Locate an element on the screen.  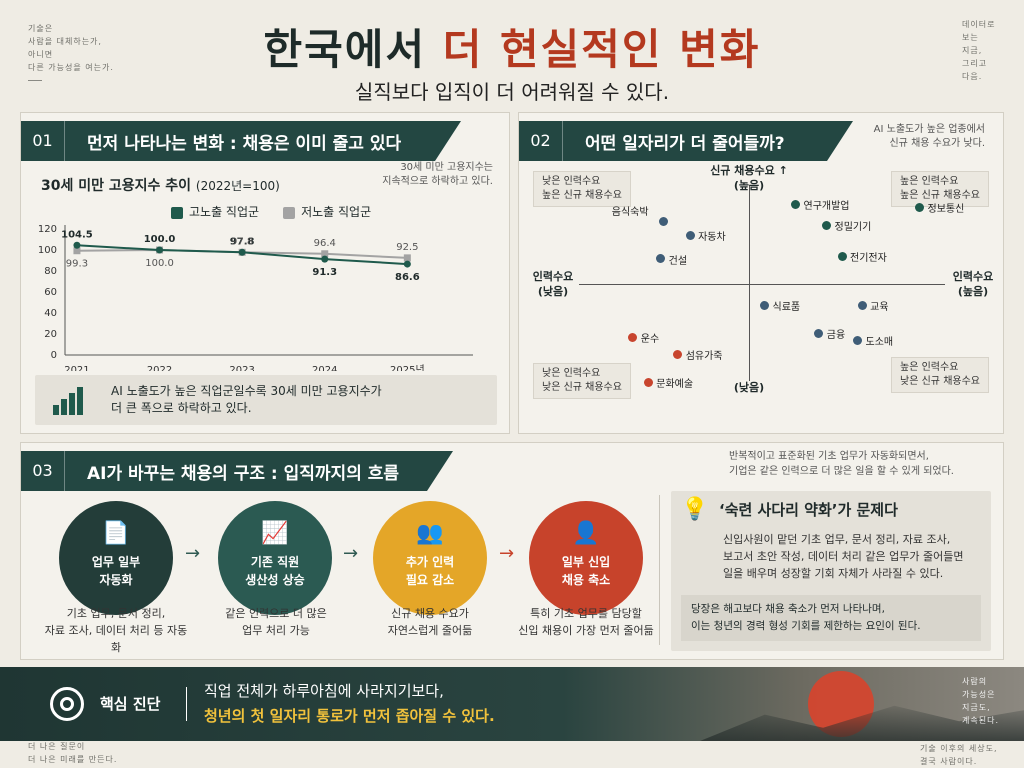
step-2-description: 같은 인력으로 더 많은 업무 처리 가능 is located at coordinates (276, 622).